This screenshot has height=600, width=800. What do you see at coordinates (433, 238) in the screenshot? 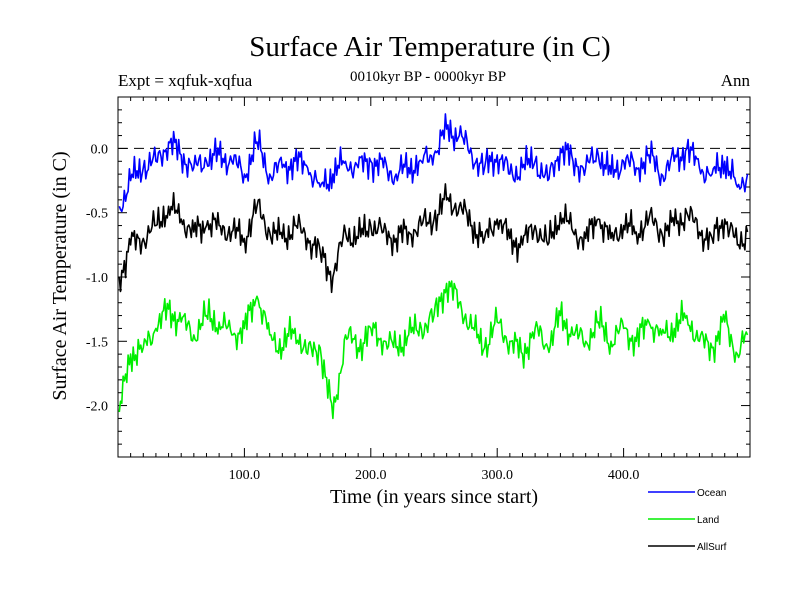
I see `series-line-allsurf` at bounding box center [433, 238].